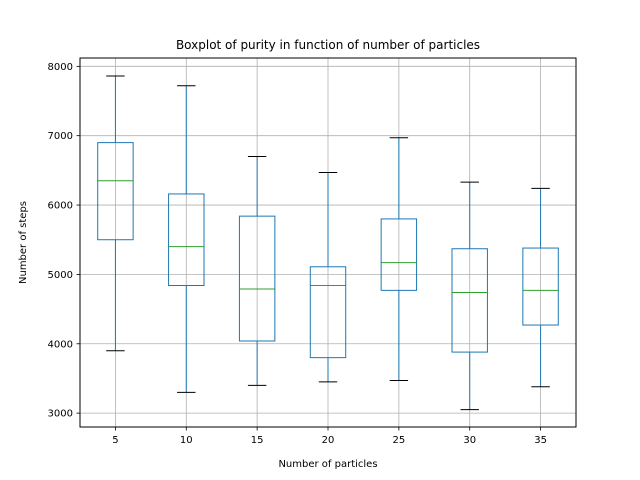 This screenshot has height=480, width=640. What do you see at coordinates (186, 440) in the screenshot?
I see `x-tick-label: 10` at bounding box center [186, 440].